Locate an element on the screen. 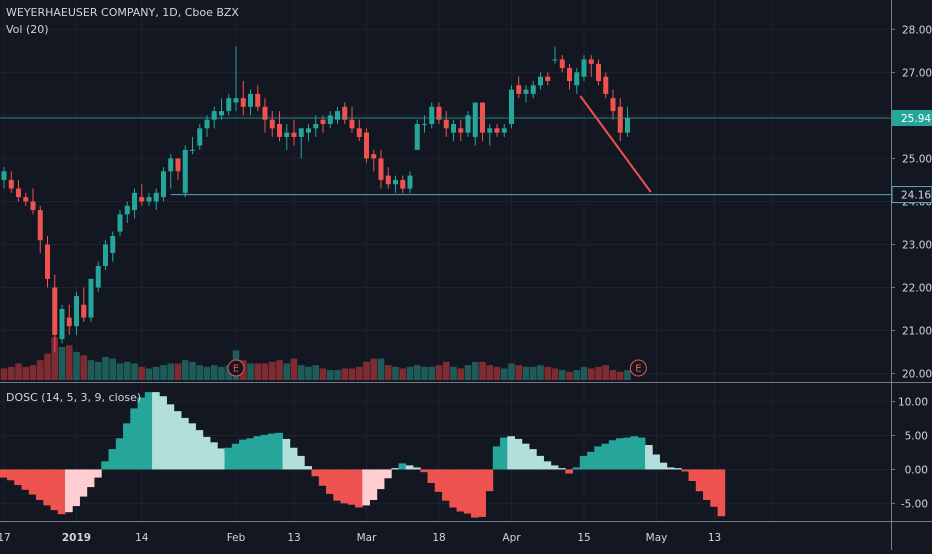 Image resolution: width=932 pixels, height=554 pixels. price-tick-label: 21.00 is located at coordinates (917, 332).